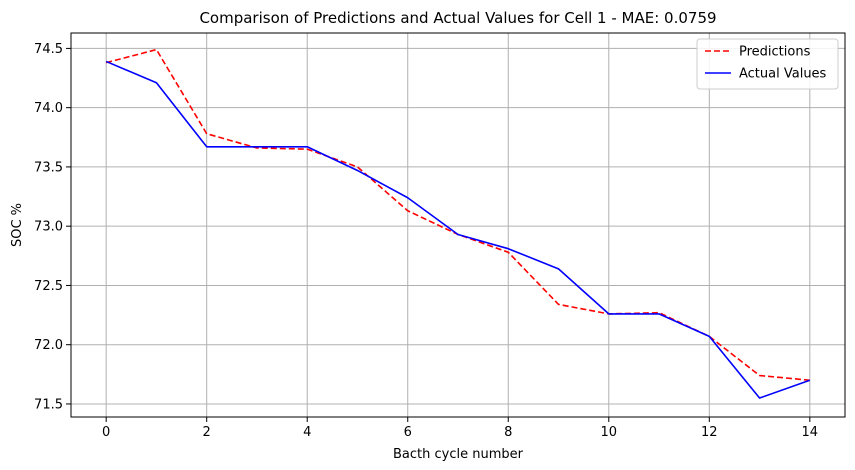 The image size is (855, 470). I want to click on legend-box, so click(767, 64).